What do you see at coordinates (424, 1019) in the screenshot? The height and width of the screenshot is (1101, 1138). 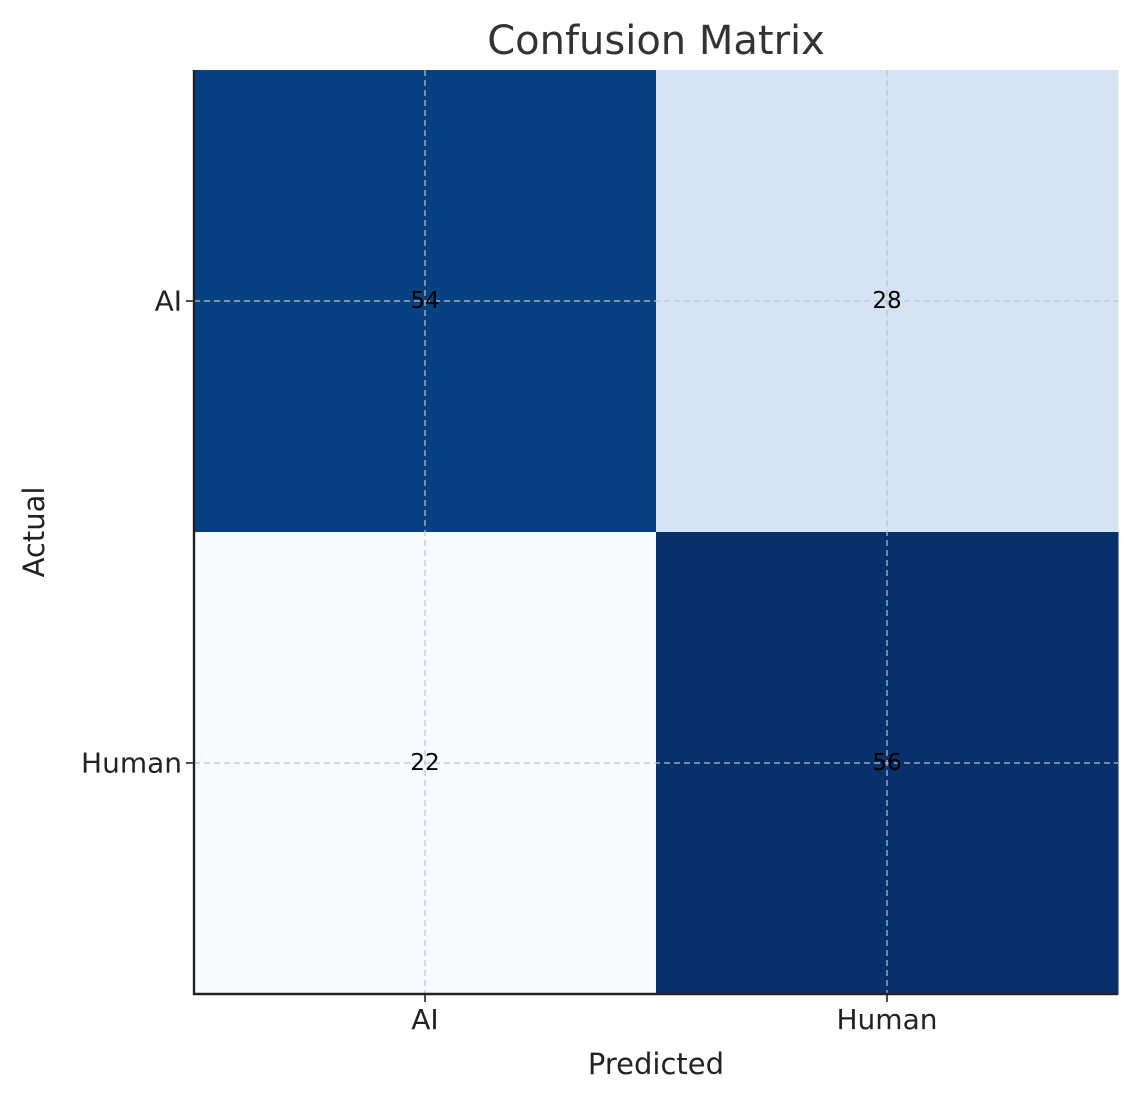 I see `x-tick-label: AI` at bounding box center [424, 1019].